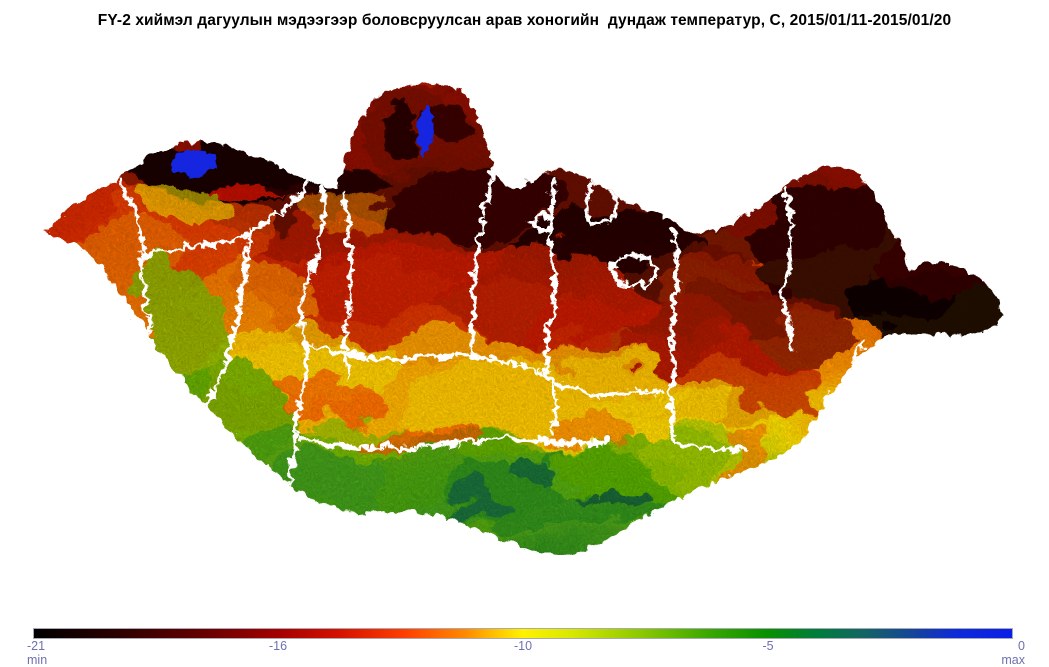 The width and height of the screenshot is (1049, 667). I want to click on colorbar-tick-value: -16, so click(278, 646).